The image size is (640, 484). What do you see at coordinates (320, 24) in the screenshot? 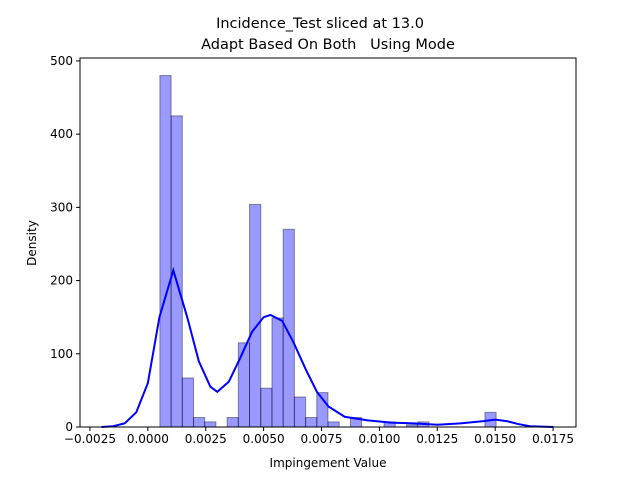
I see `chart-title: Incidence_Test sliced at 13.0` at bounding box center [320, 24].